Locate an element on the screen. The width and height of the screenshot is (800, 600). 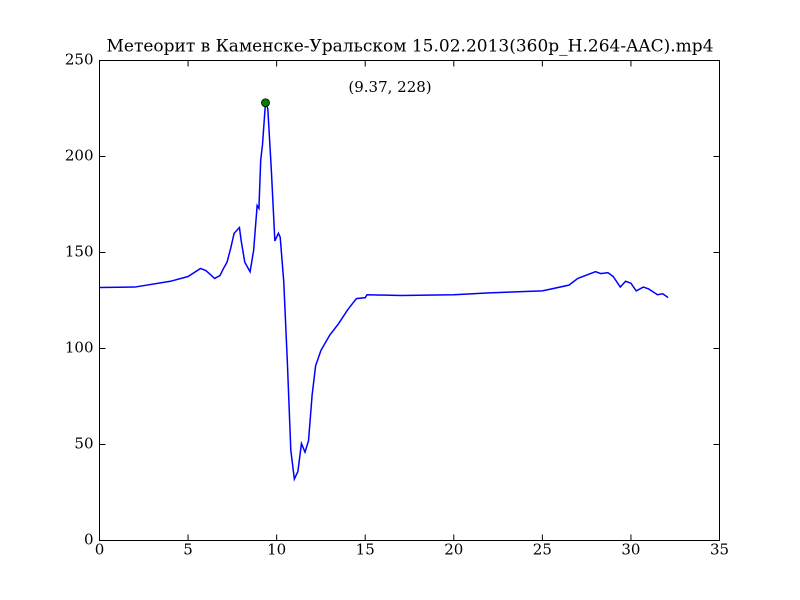
y-tick-label: 100 is located at coordinates (79, 348).